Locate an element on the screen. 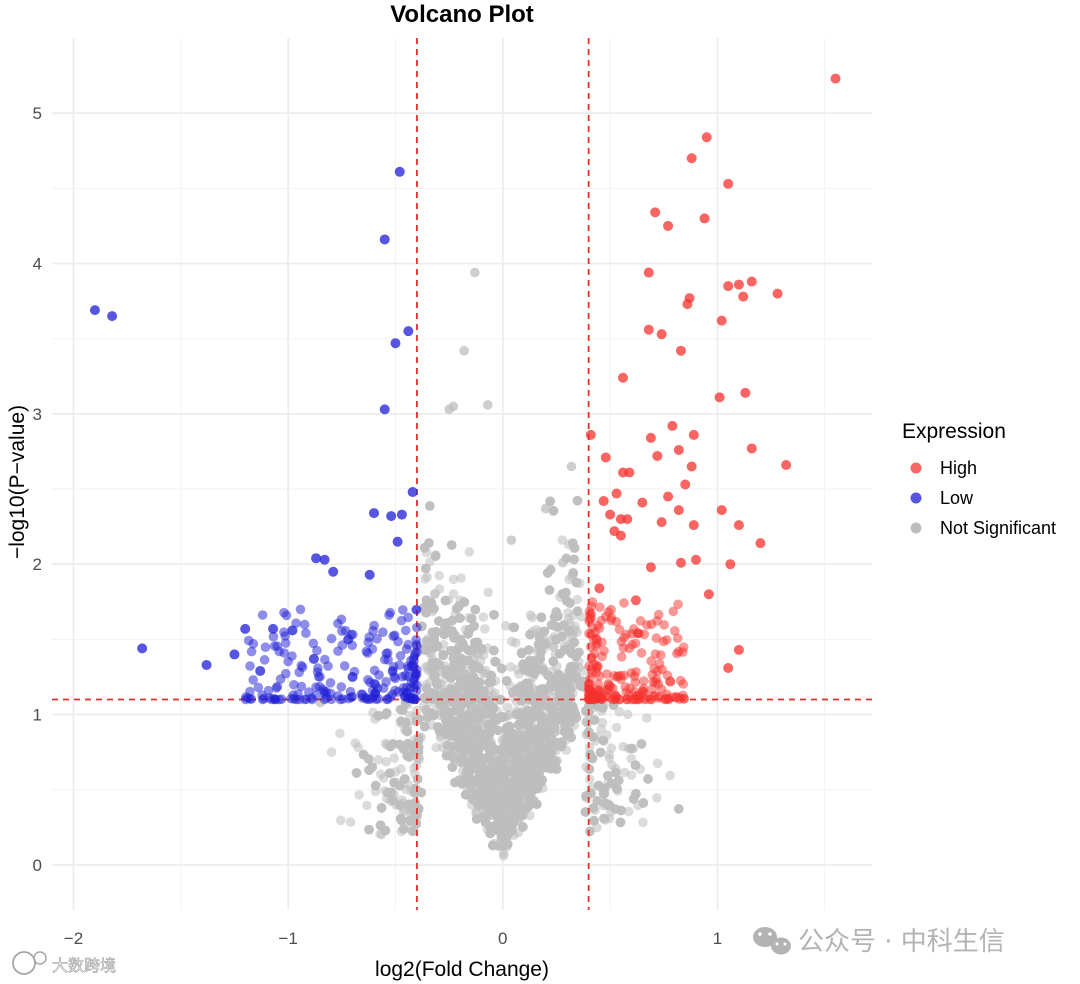 The width and height of the screenshot is (1080, 984). y-axis-title: −log10(P−value) is located at coordinates (17, 482).